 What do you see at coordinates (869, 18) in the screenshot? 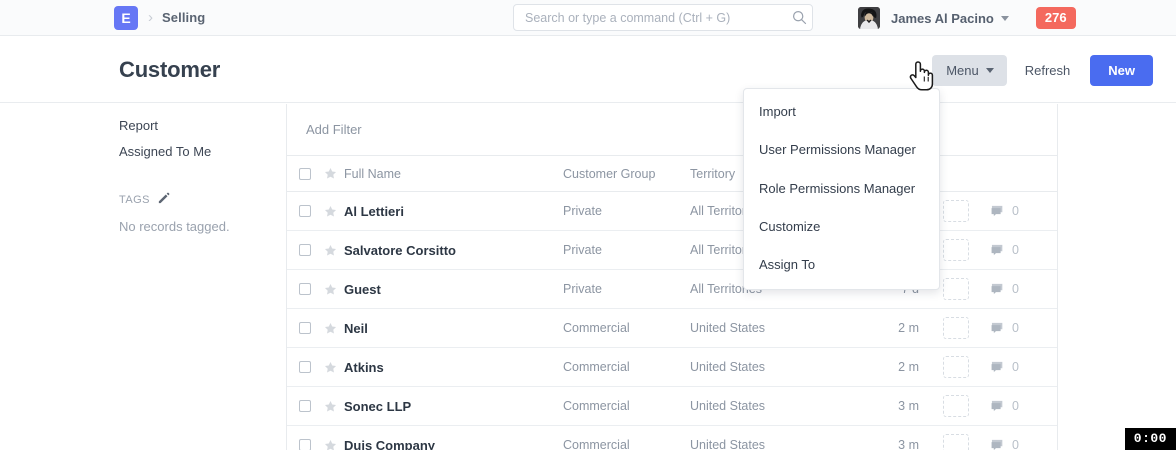
I see `avatar` at bounding box center [869, 18].